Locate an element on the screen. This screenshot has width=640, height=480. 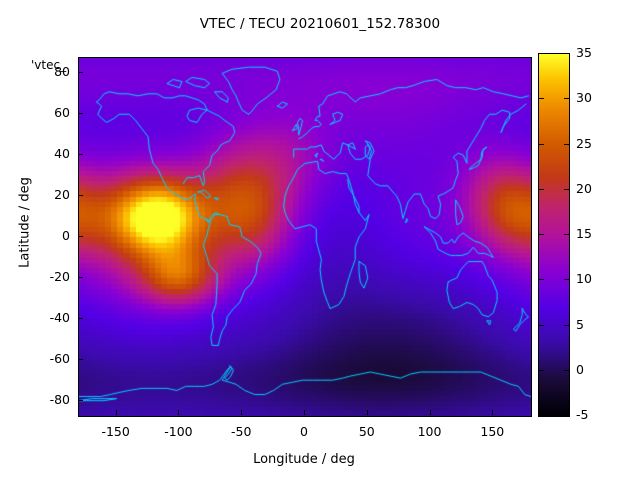
x-axis-title: Longitude / deg is located at coordinates (304, 459).